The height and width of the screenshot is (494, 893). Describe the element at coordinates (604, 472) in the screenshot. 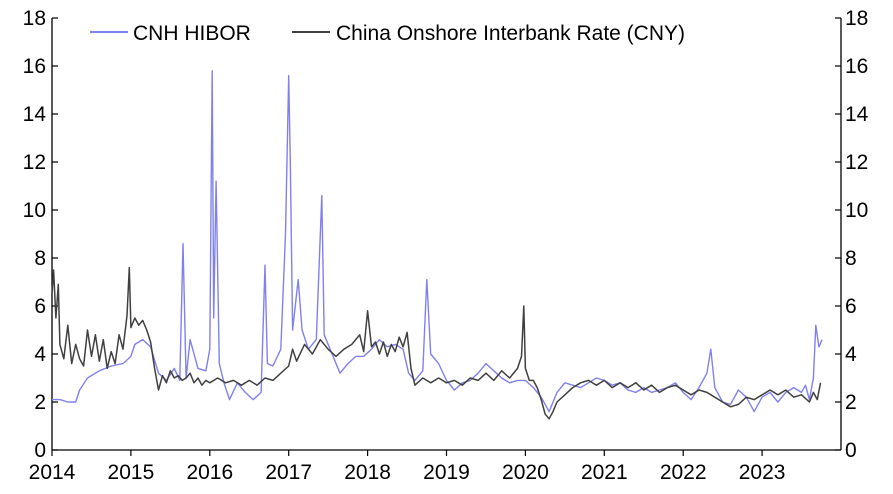

I see `x-tick-label: 2021` at that location.